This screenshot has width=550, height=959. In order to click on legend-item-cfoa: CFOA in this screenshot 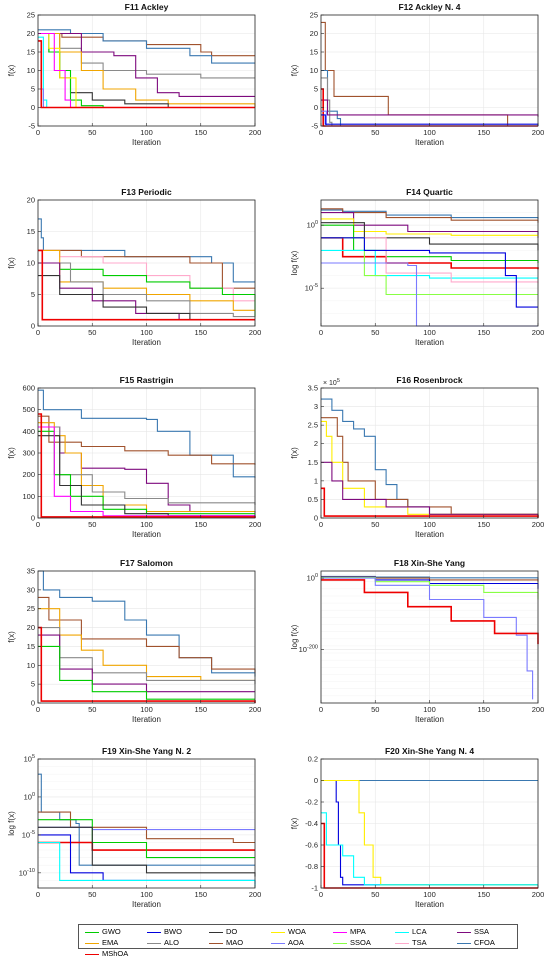, I will do `click(476, 943)`.